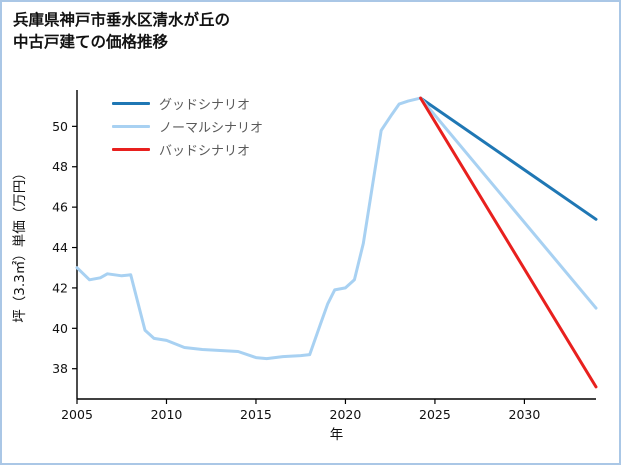 The image size is (621, 465). I want to click on y-tick-label: 44, so click(60, 247).